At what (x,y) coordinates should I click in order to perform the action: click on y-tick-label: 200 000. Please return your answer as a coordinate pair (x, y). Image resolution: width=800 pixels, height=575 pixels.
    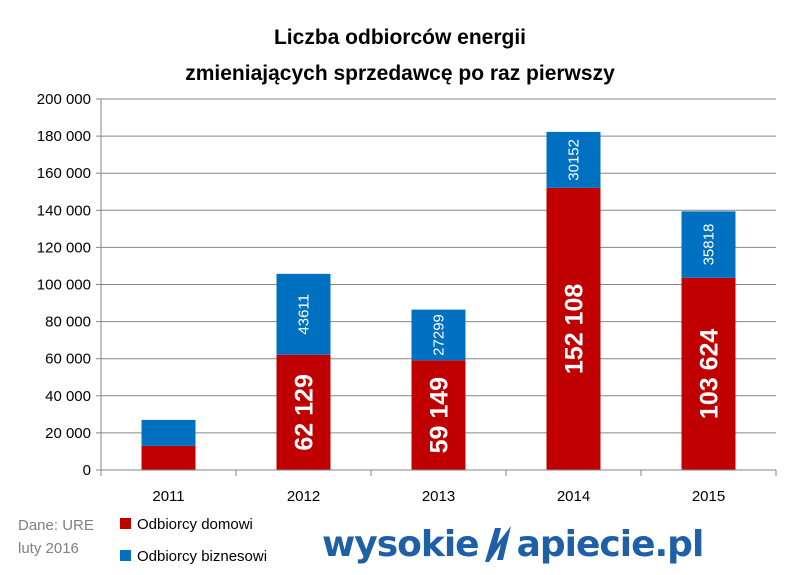
    Looking at the image, I should click on (64, 99).